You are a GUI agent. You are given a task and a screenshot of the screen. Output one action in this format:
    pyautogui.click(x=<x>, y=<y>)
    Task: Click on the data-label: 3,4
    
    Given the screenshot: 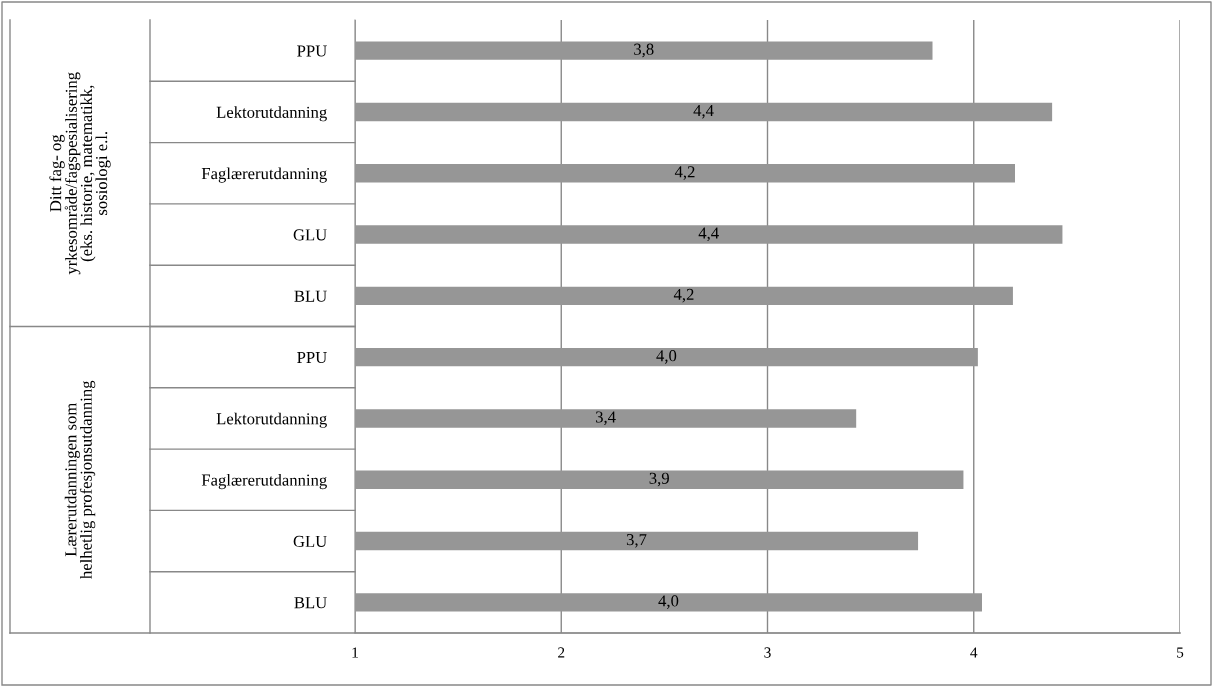 What is the action you would take?
    pyautogui.click(x=605, y=418)
    